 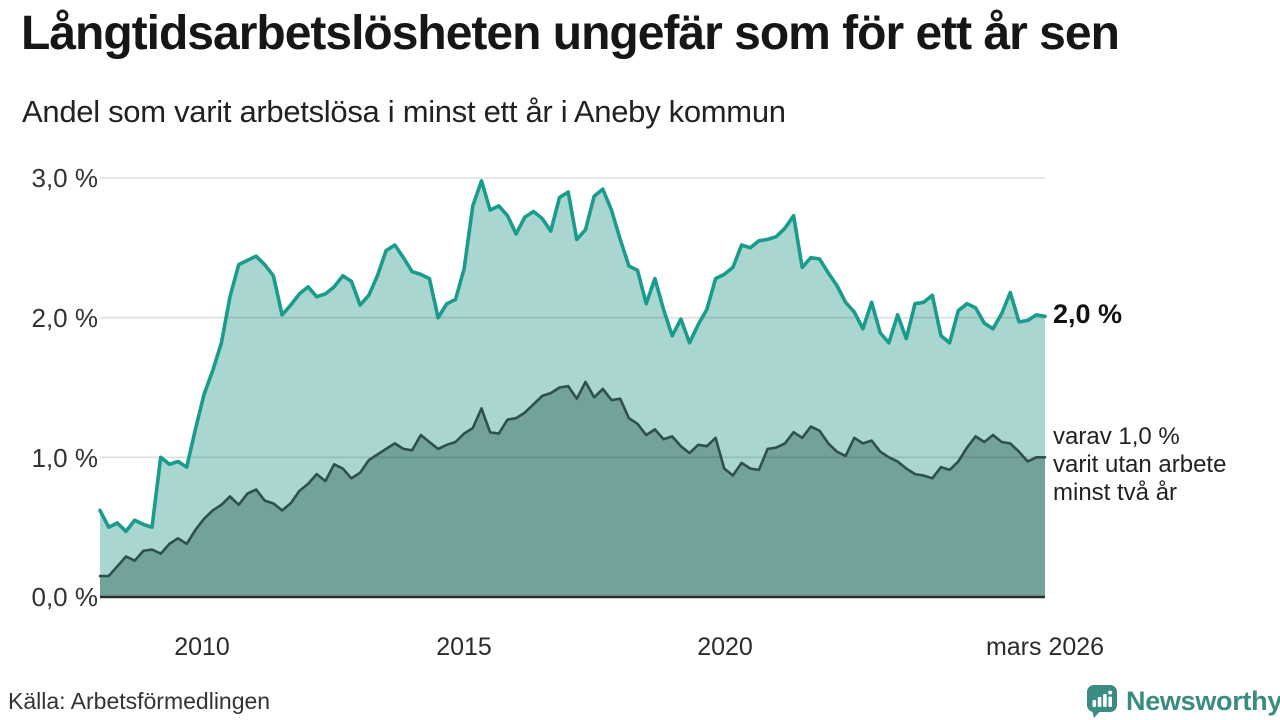 What do you see at coordinates (1045, 647) in the screenshot?
I see `x-tick-latest: mars 2026` at bounding box center [1045, 647].